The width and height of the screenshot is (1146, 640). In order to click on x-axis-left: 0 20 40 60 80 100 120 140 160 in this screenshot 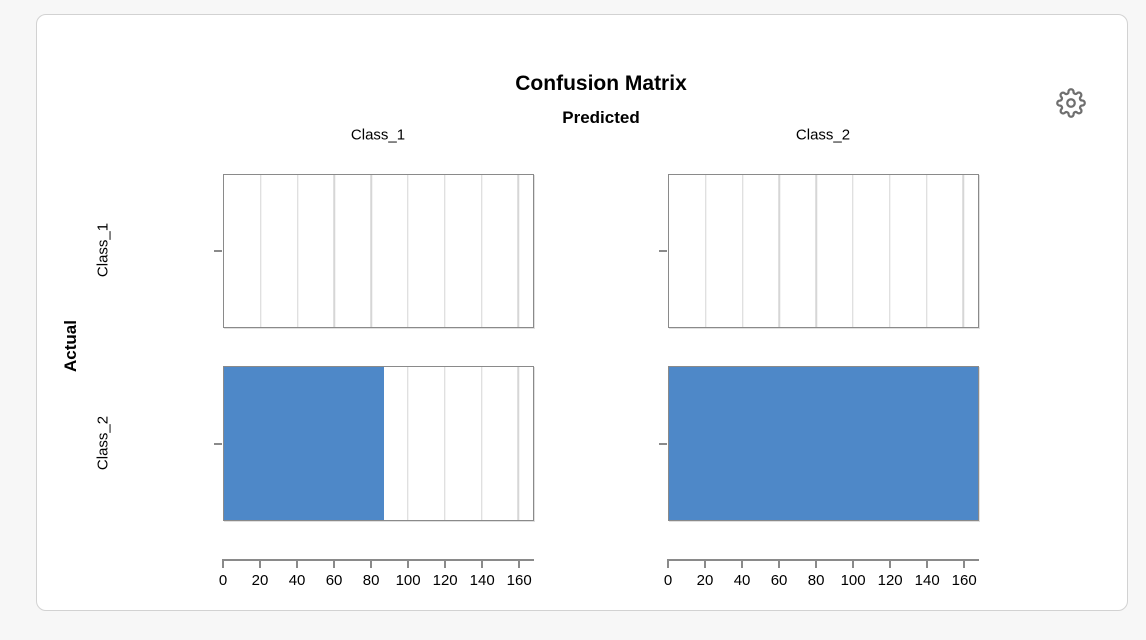, I will do `click(376, 576)`.